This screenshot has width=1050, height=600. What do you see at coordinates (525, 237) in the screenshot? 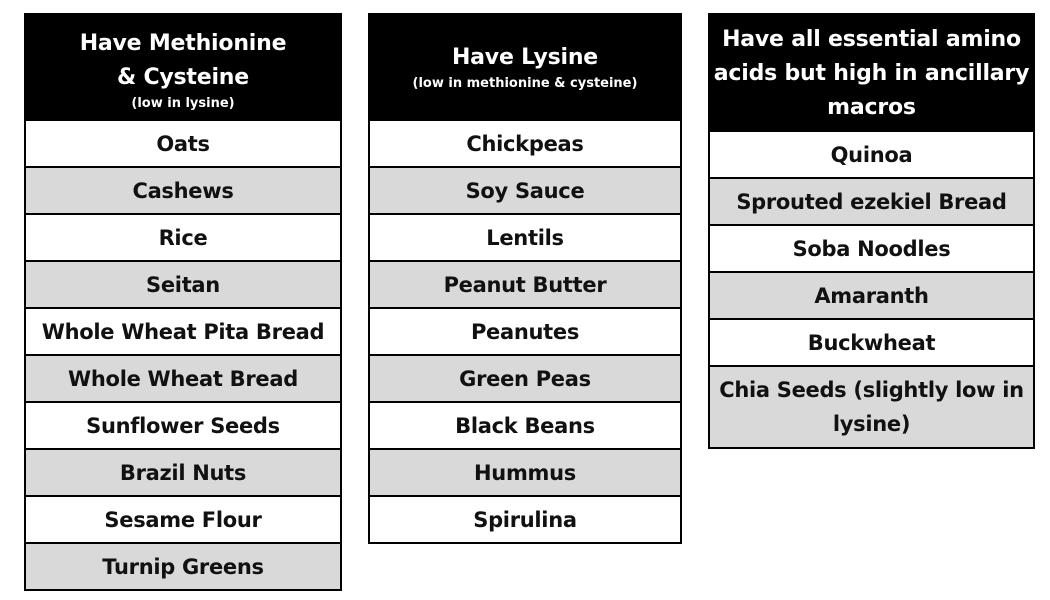
I see `table-row: Lentils` at bounding box center [525, 237].